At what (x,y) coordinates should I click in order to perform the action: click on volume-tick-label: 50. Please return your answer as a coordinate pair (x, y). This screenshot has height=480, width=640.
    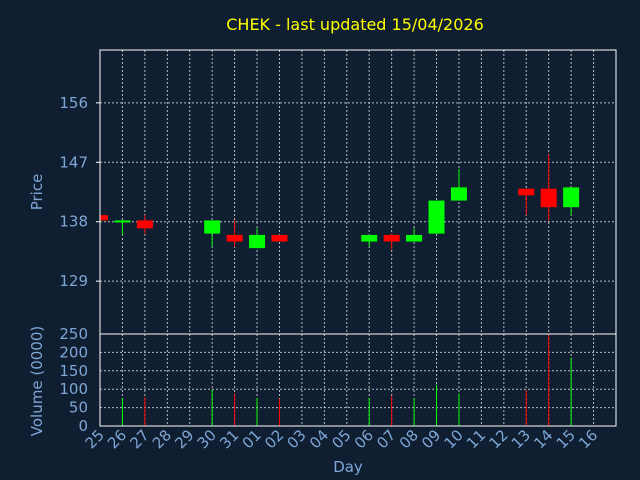
    Looking at the image, I should click on (78, 408).